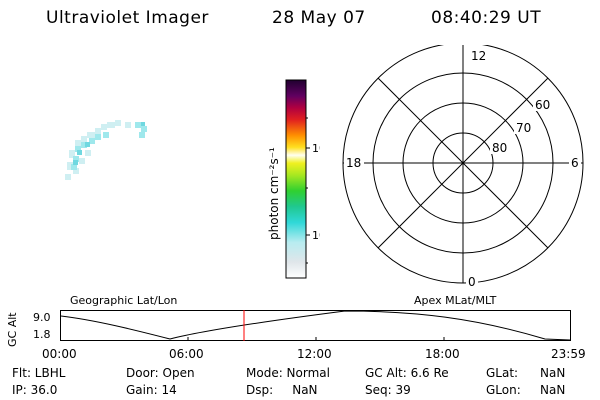  I want to click on orbit-left-title: Geographic Lat/Lon, so click(124, 300).